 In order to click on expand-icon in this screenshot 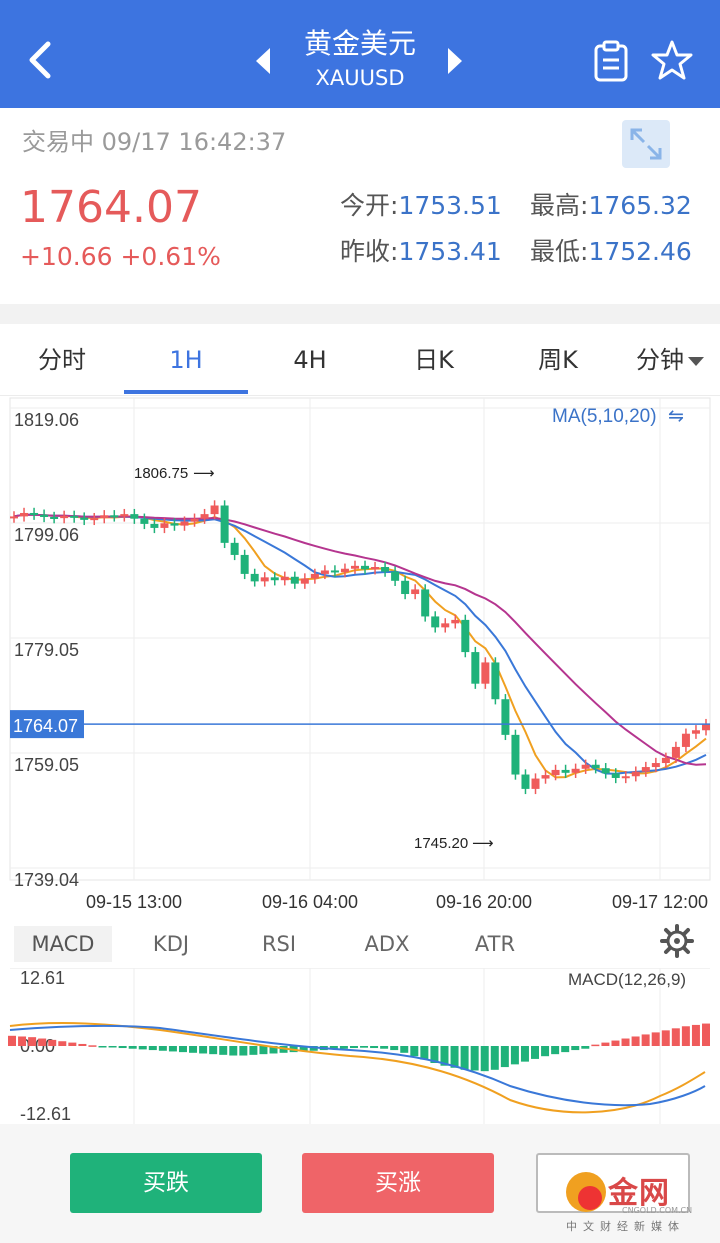, I will do `click(646, 144)`.